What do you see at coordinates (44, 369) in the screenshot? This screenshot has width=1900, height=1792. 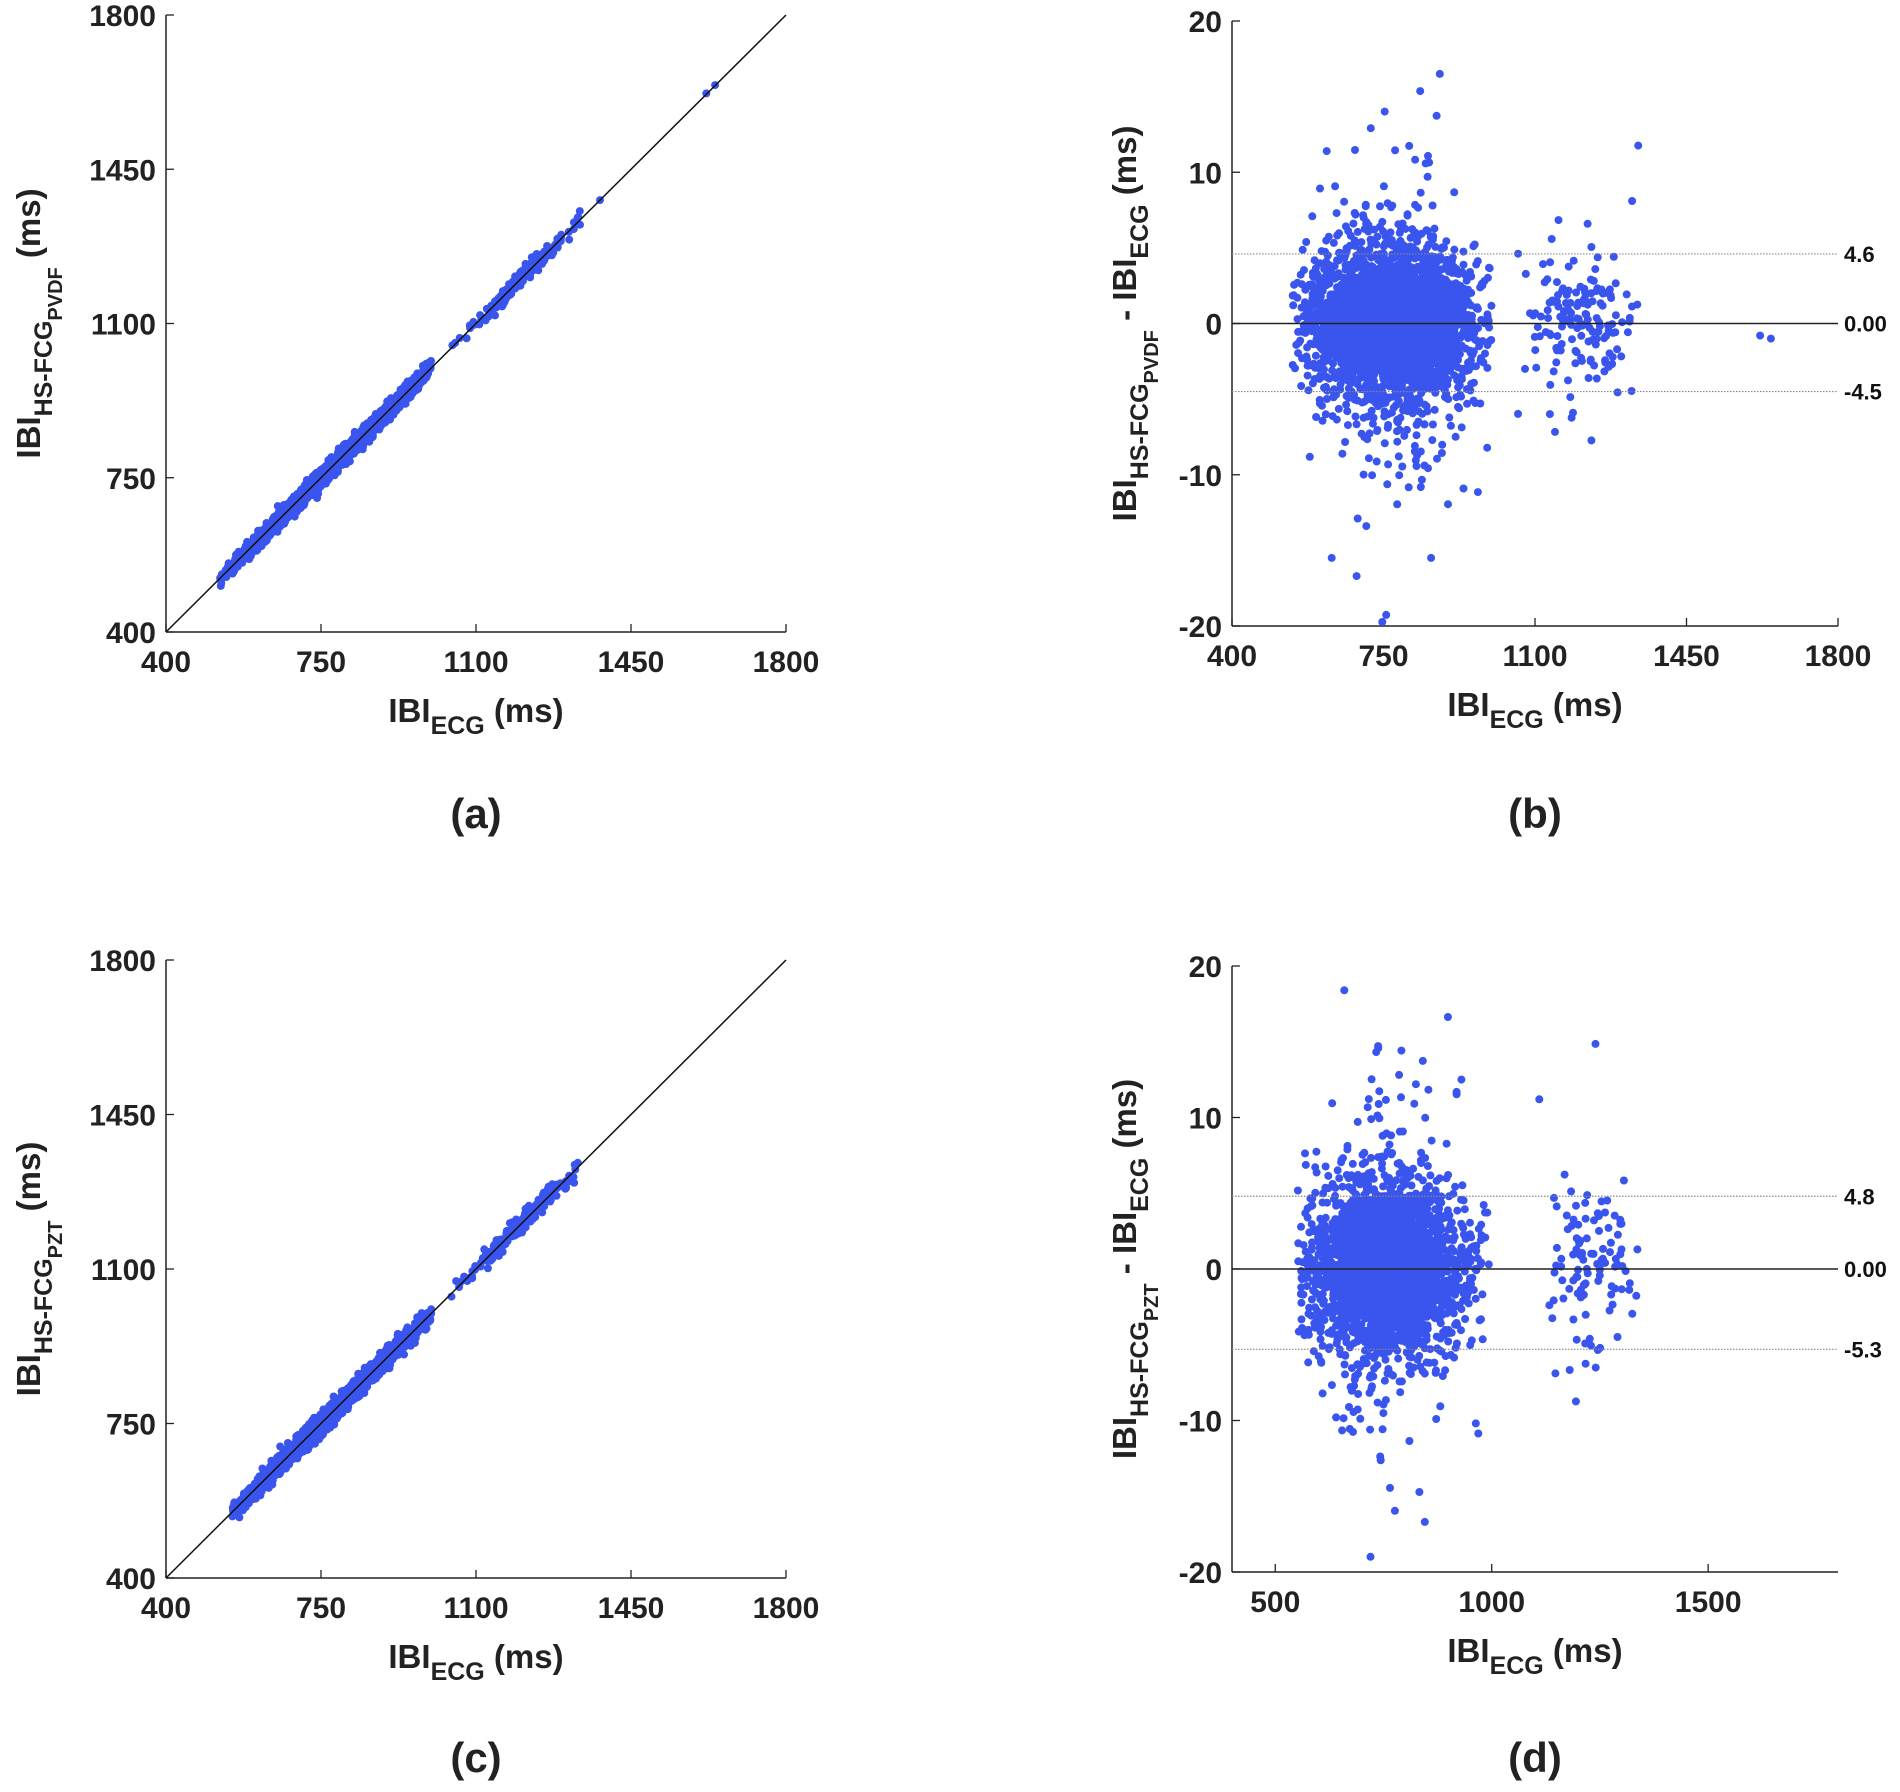 I see `y-label-sub: HS-FCG` at bounding box center [44, 369].